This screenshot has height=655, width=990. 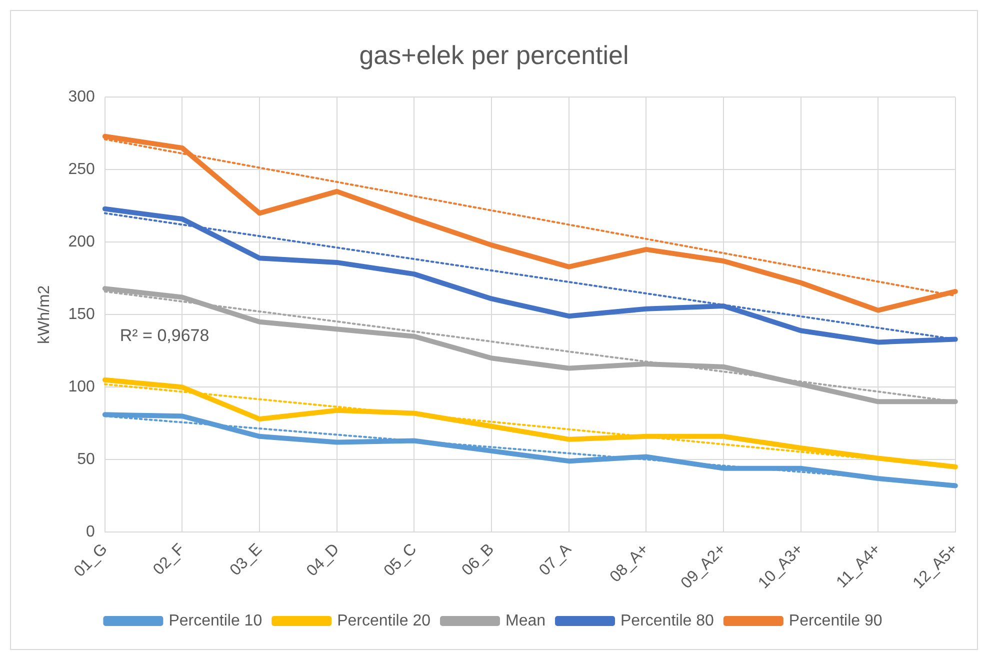 I want to click on annotation: R² = 0,9678, so click(x=165, y=336).